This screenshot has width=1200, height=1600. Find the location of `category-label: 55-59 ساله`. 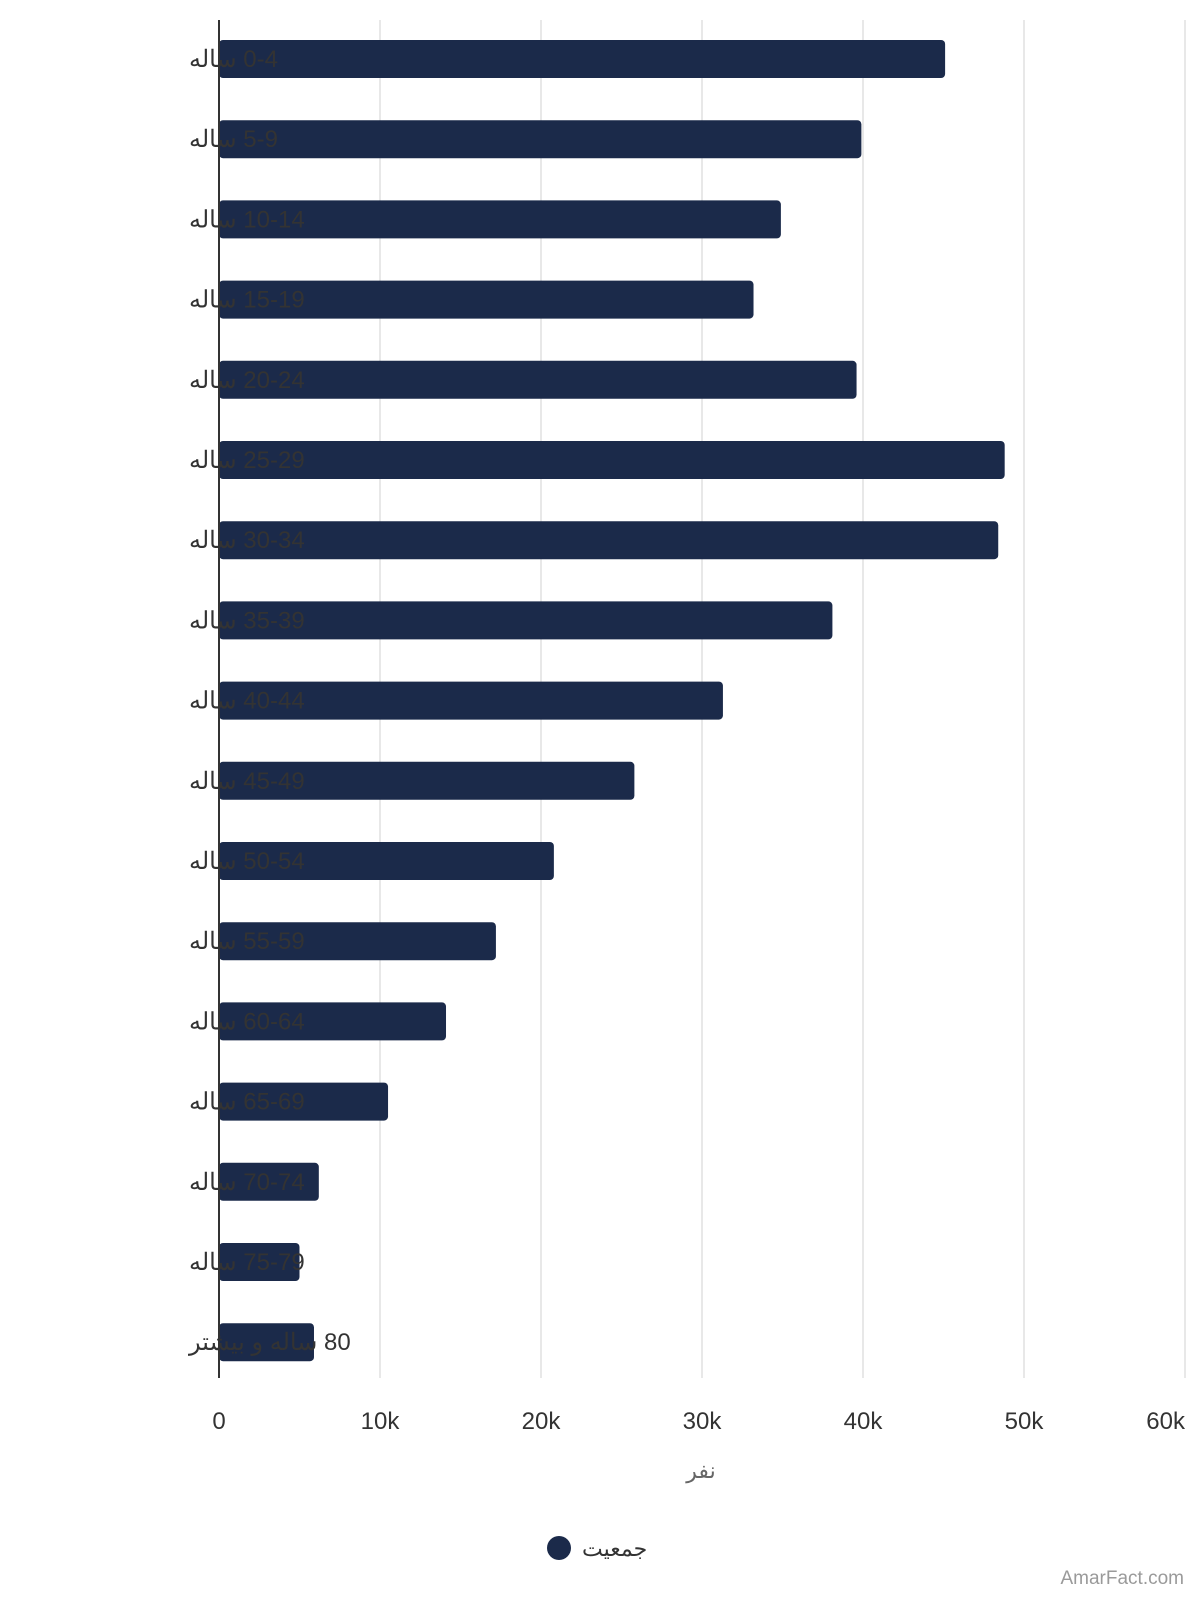

category-label: 55-59 ساله is located at coordinates (247, 941).